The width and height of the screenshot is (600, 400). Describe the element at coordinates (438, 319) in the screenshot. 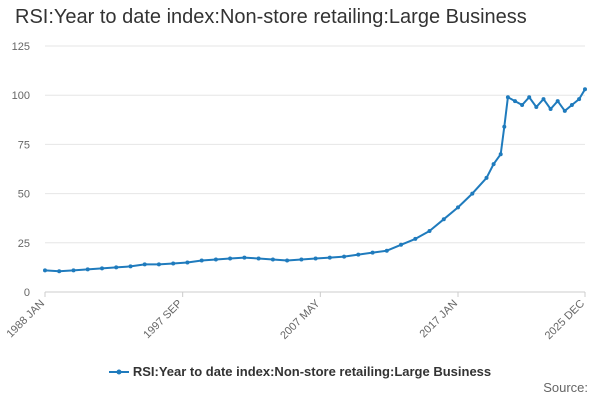

I see `x-tick-label: 2017 JAN` at that location.